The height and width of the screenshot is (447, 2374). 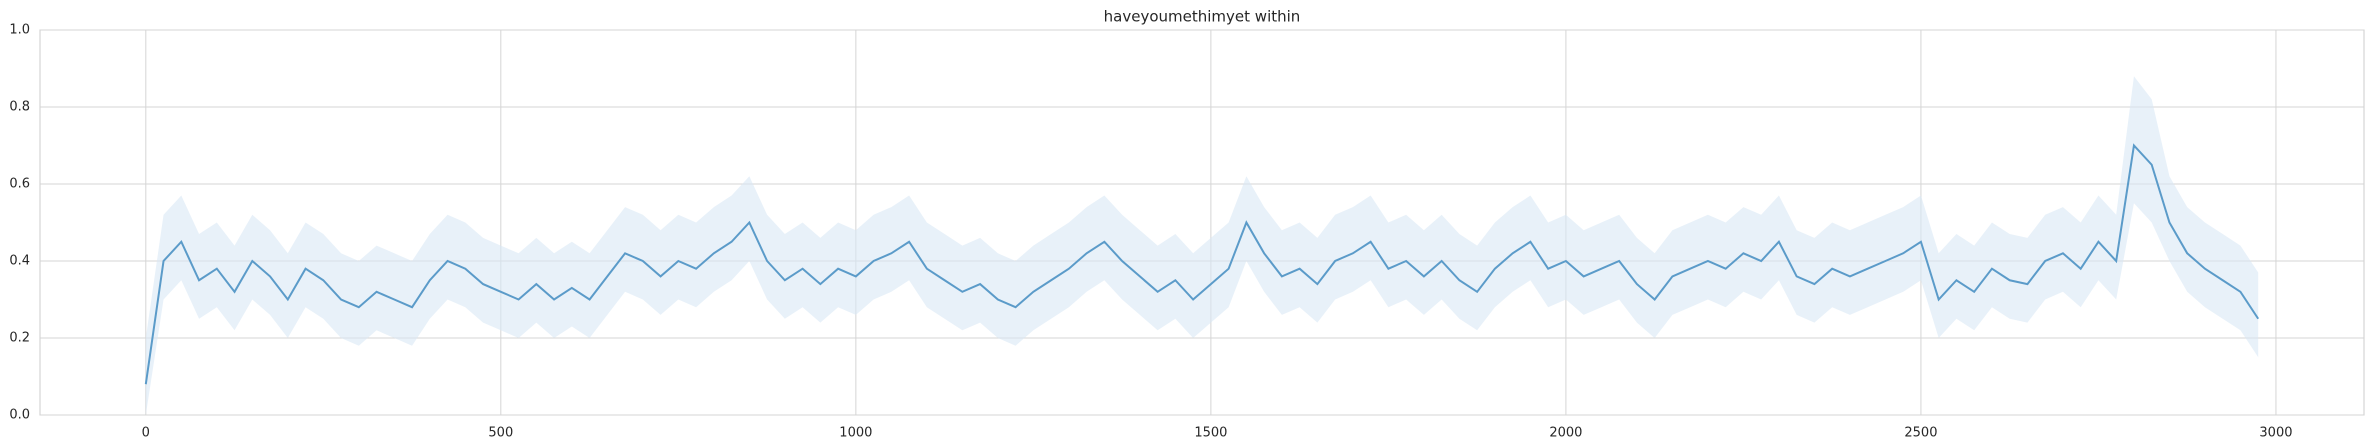 I want to click on chart-title: haveyoumethimyet within, so click(x=1202, y=17).